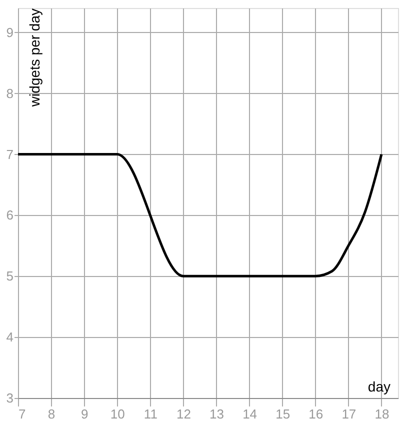 The image size is (418, 442). I want to click on x-tick-label: 7, so click(22, 414).